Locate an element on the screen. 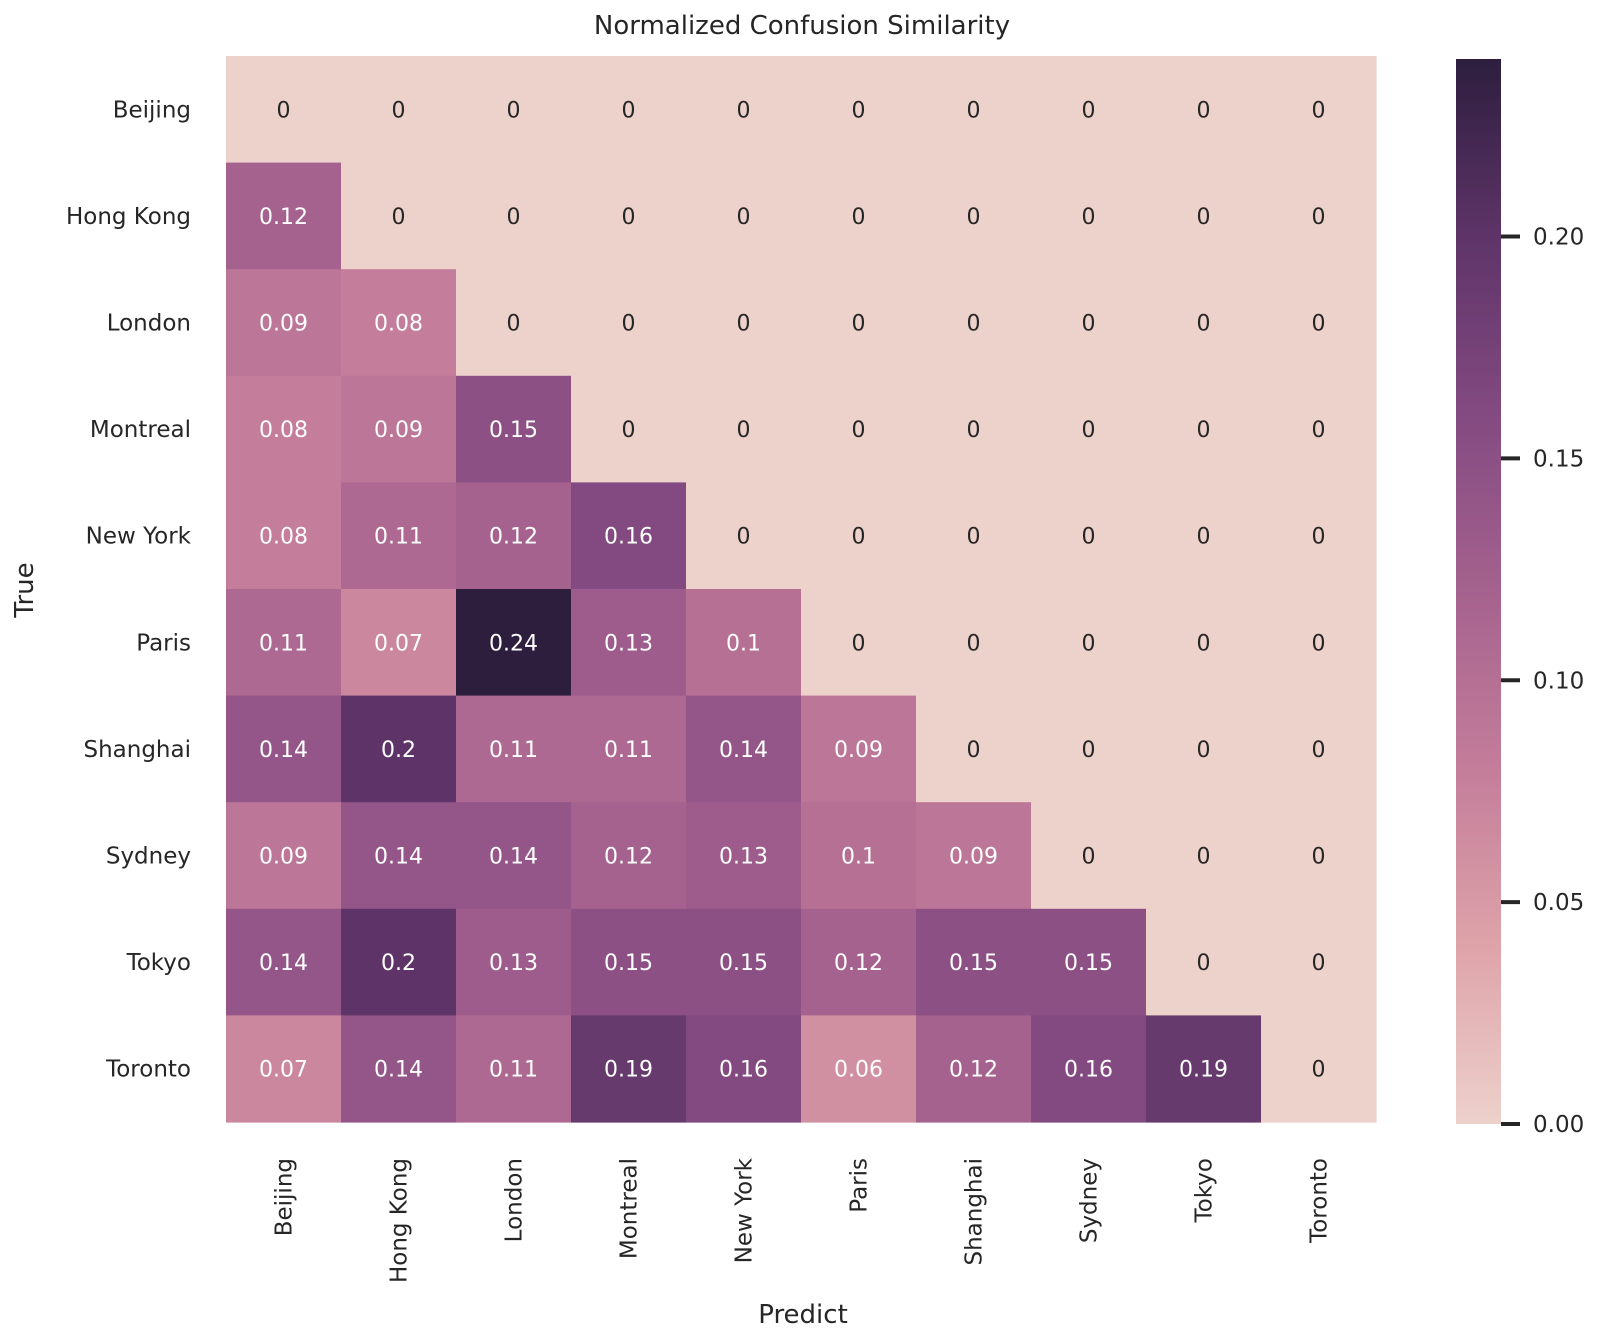 The height and width of the screenshot is (1340, 1605). cell-value-label: 0.07 is located at coordinates (283, 1070).